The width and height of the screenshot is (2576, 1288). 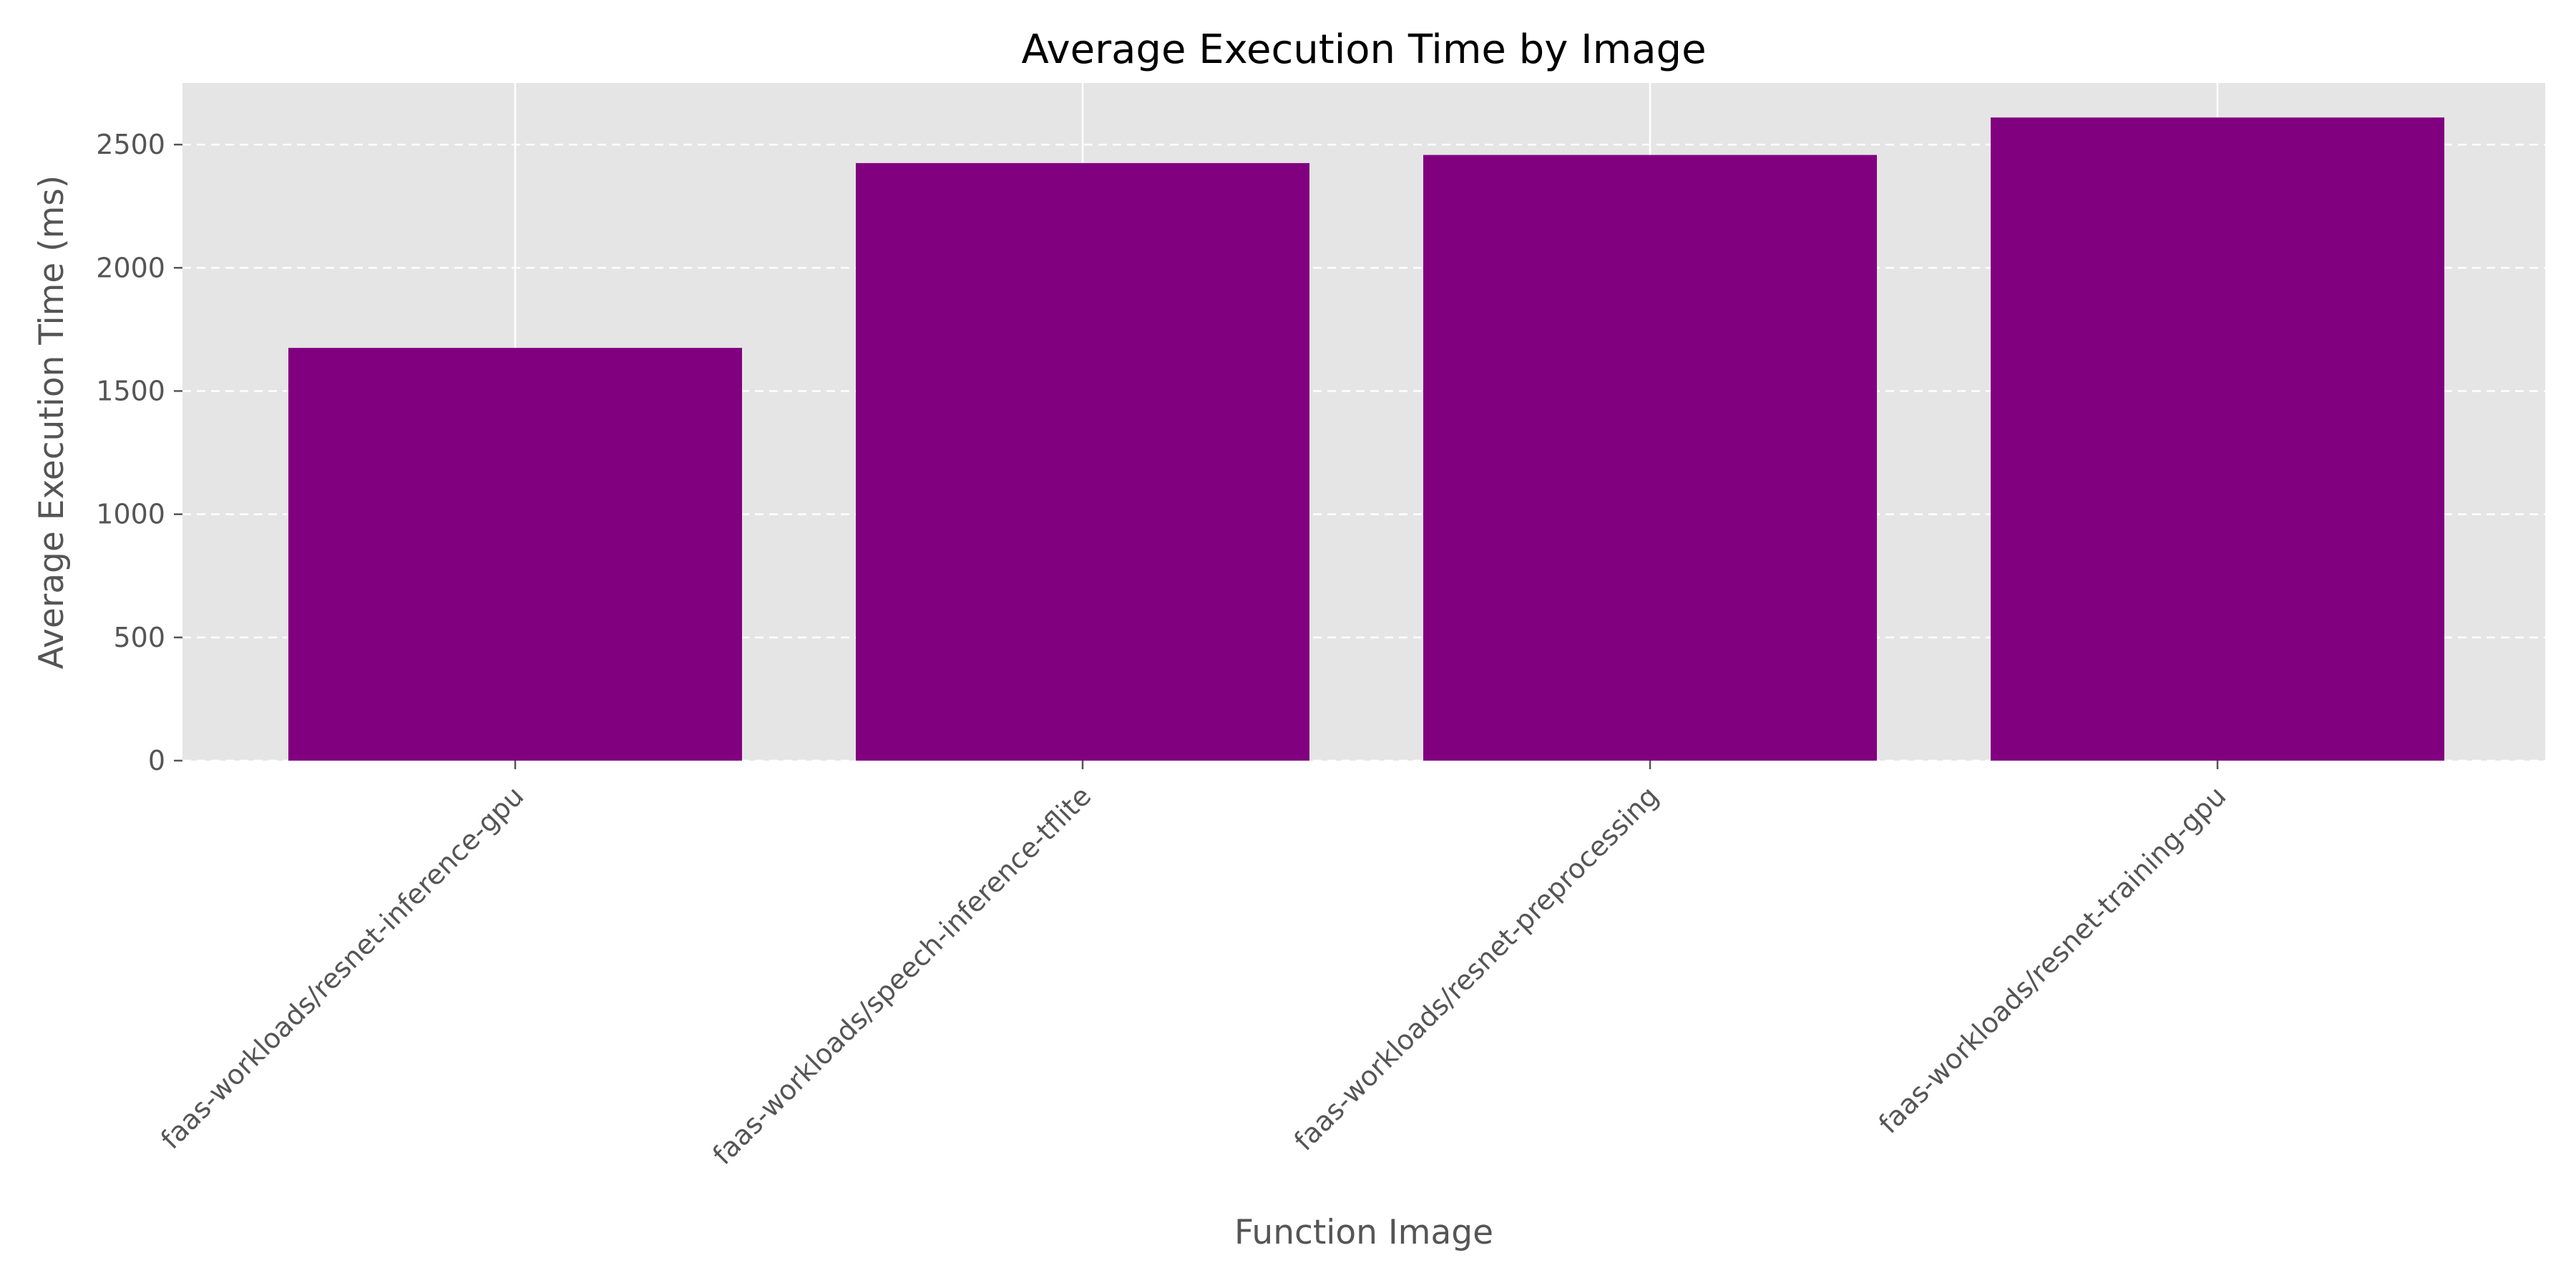 What do you see at coordinates (342, 967) in the screenshot?
I see `x-tick-label: faas-workloads/resnet-inference-gpu` at bounding box center [342, 967].